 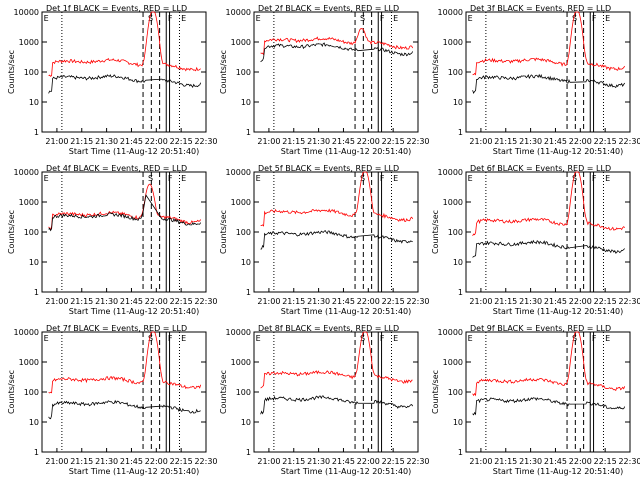 I want to click on panel-title: Det 7f BLACK = Events, RED = LLD, so click(x=116, y=328).